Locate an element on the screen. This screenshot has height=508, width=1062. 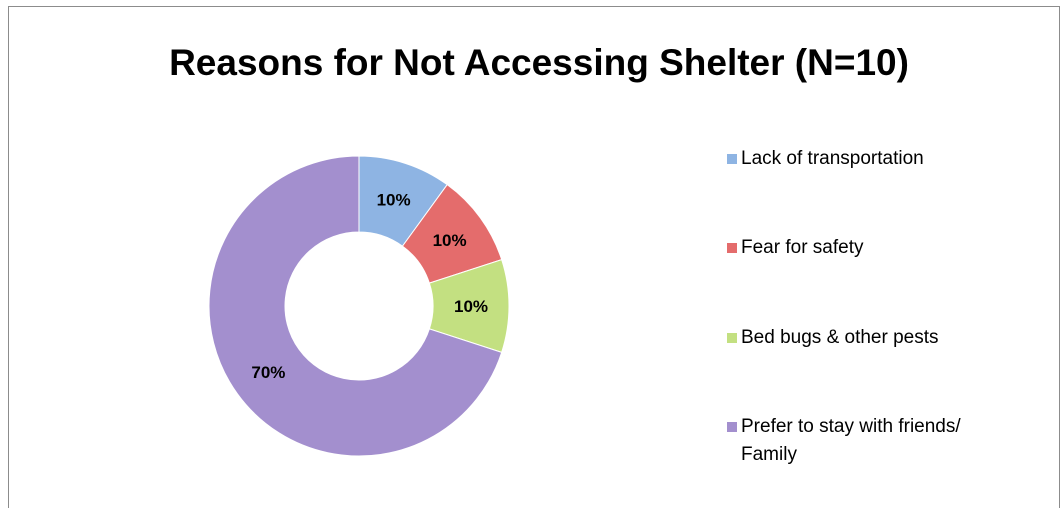
legend-label: Lack of transportation is located at coordinates (832, 158).